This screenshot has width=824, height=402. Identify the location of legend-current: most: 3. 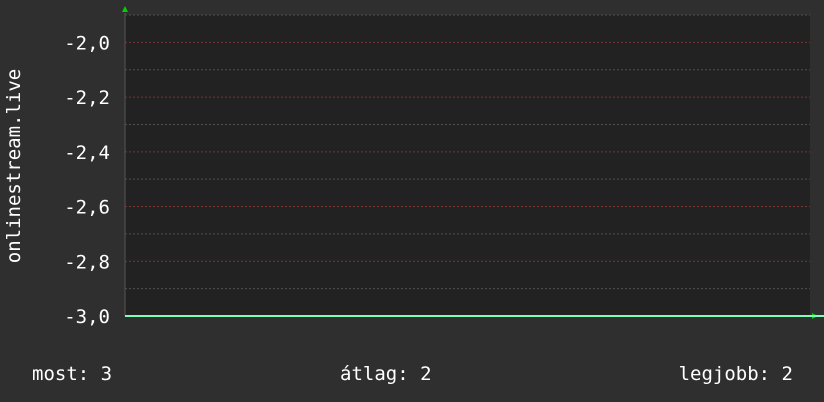
(72, 374).